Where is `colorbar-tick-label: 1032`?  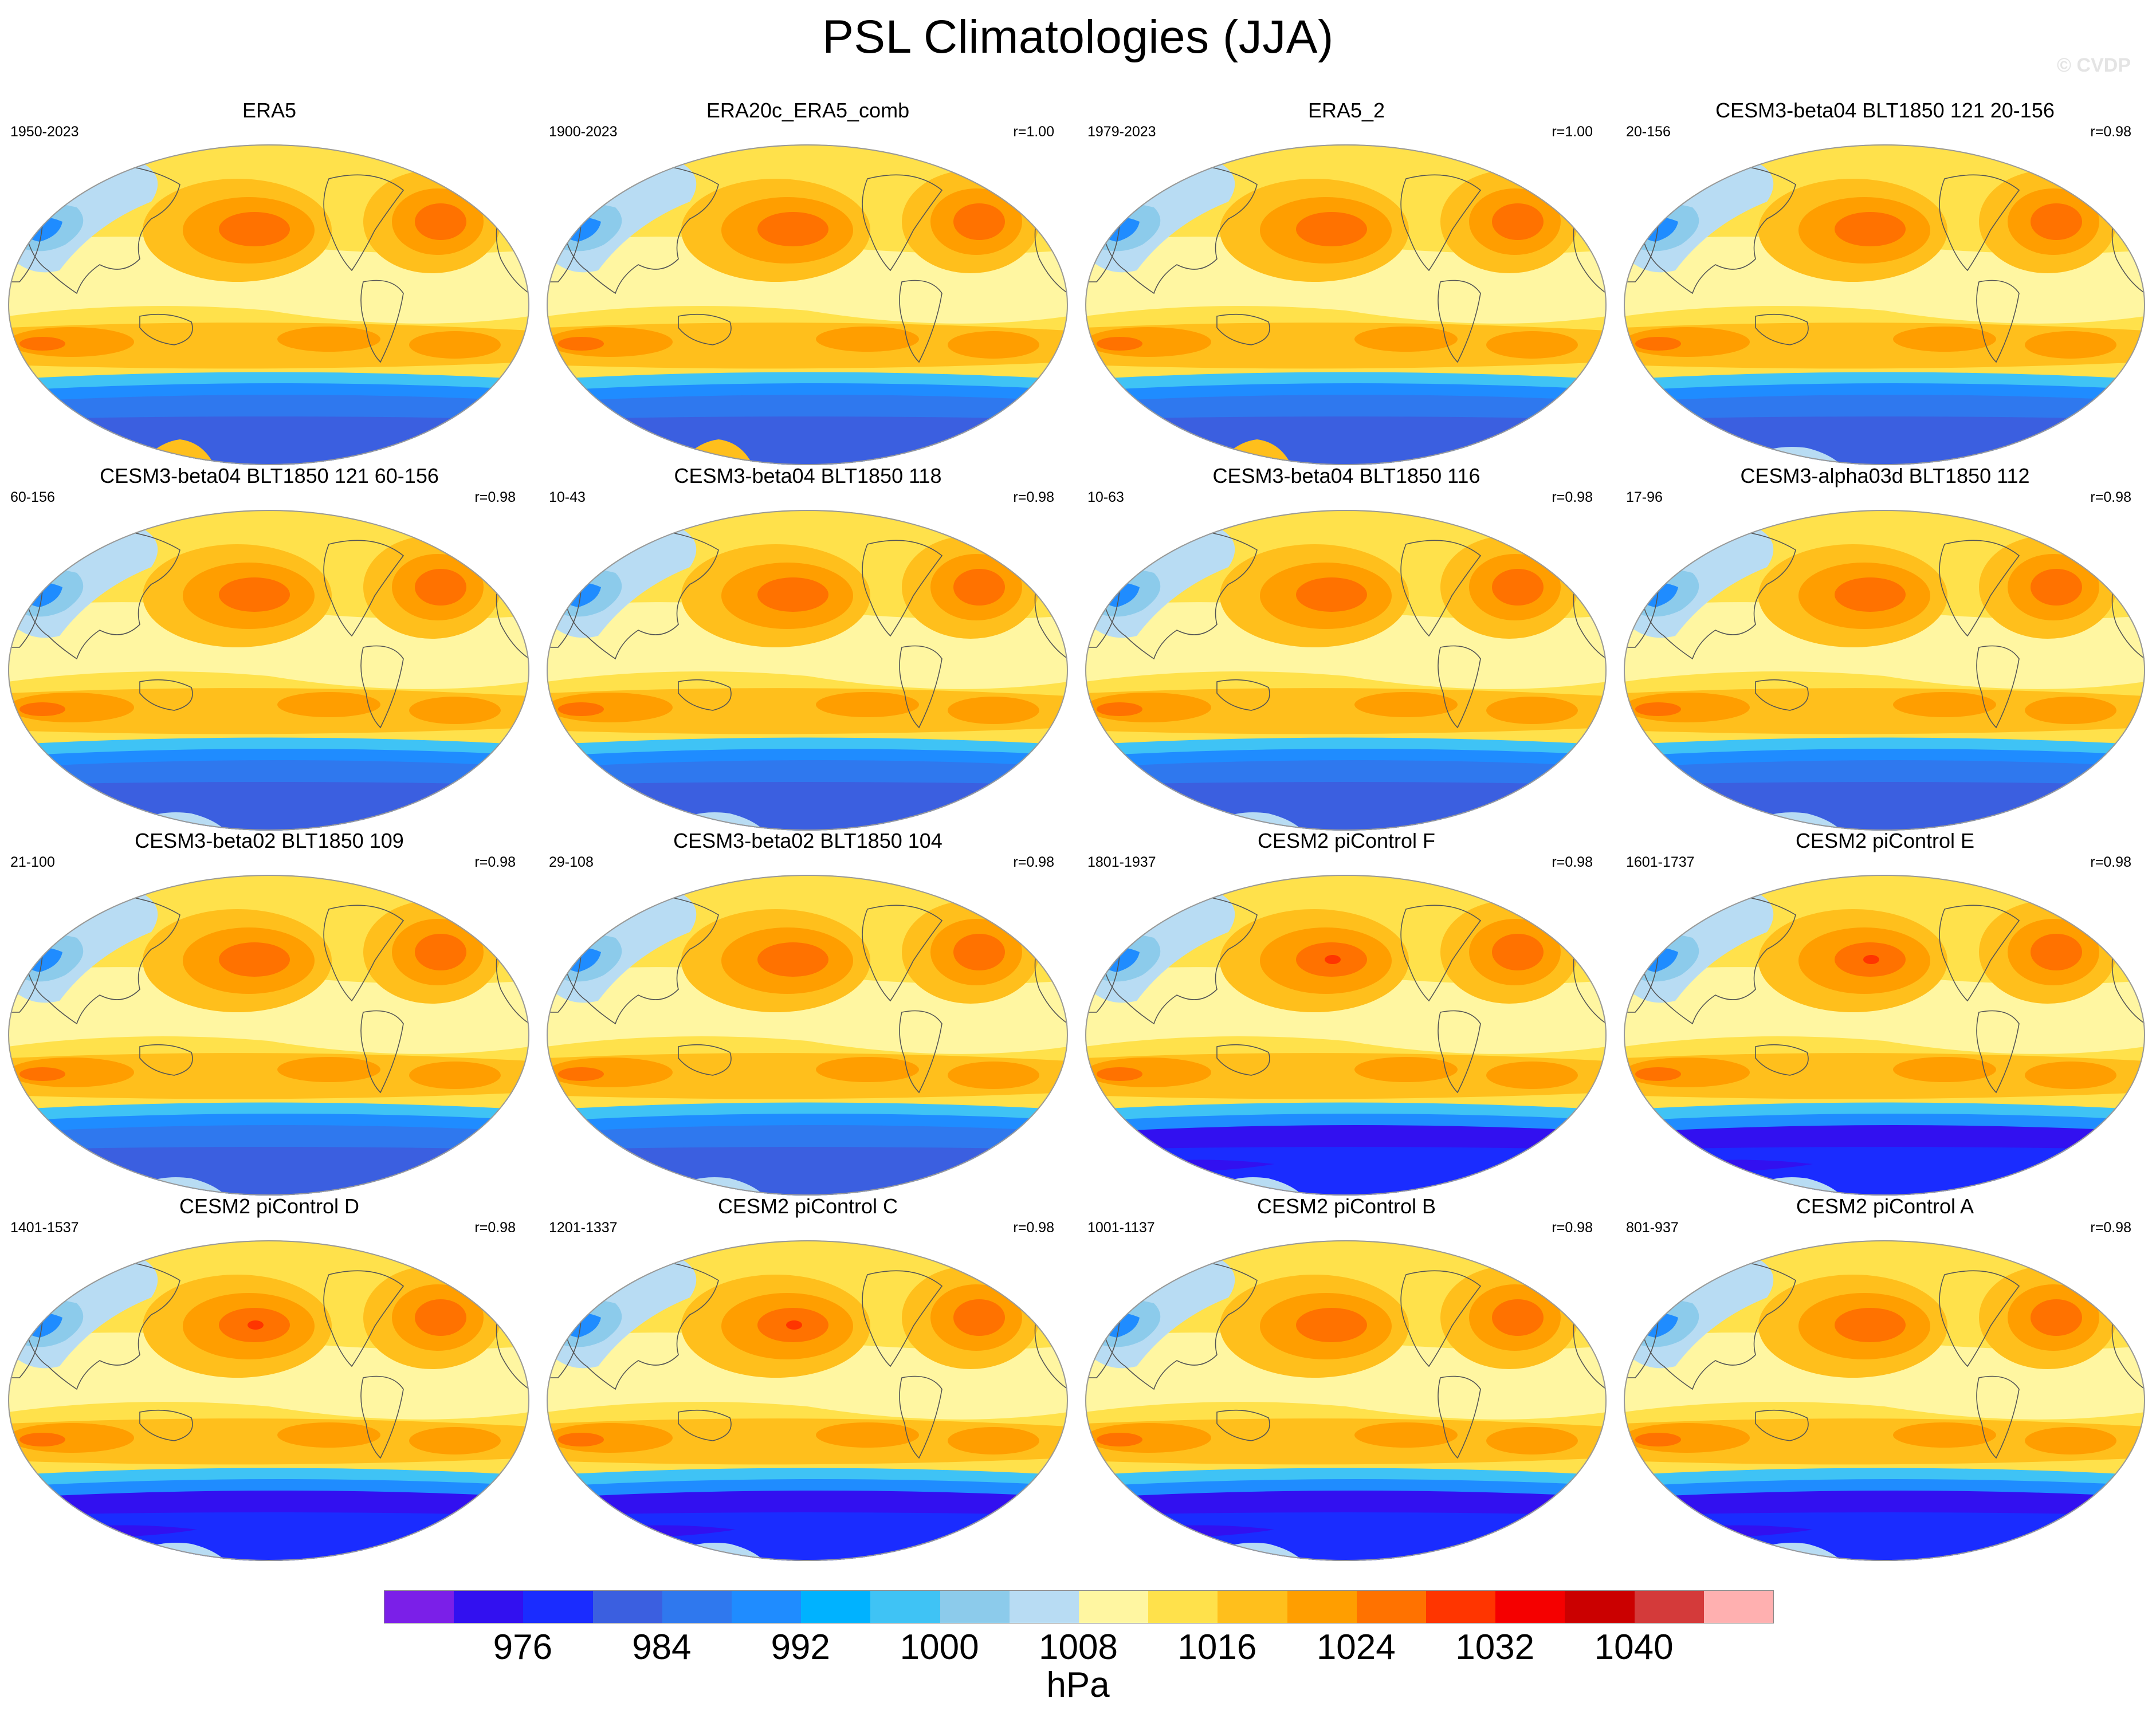 colorbar-tick-label: 1032 is located at coordinates (1495, 1647).